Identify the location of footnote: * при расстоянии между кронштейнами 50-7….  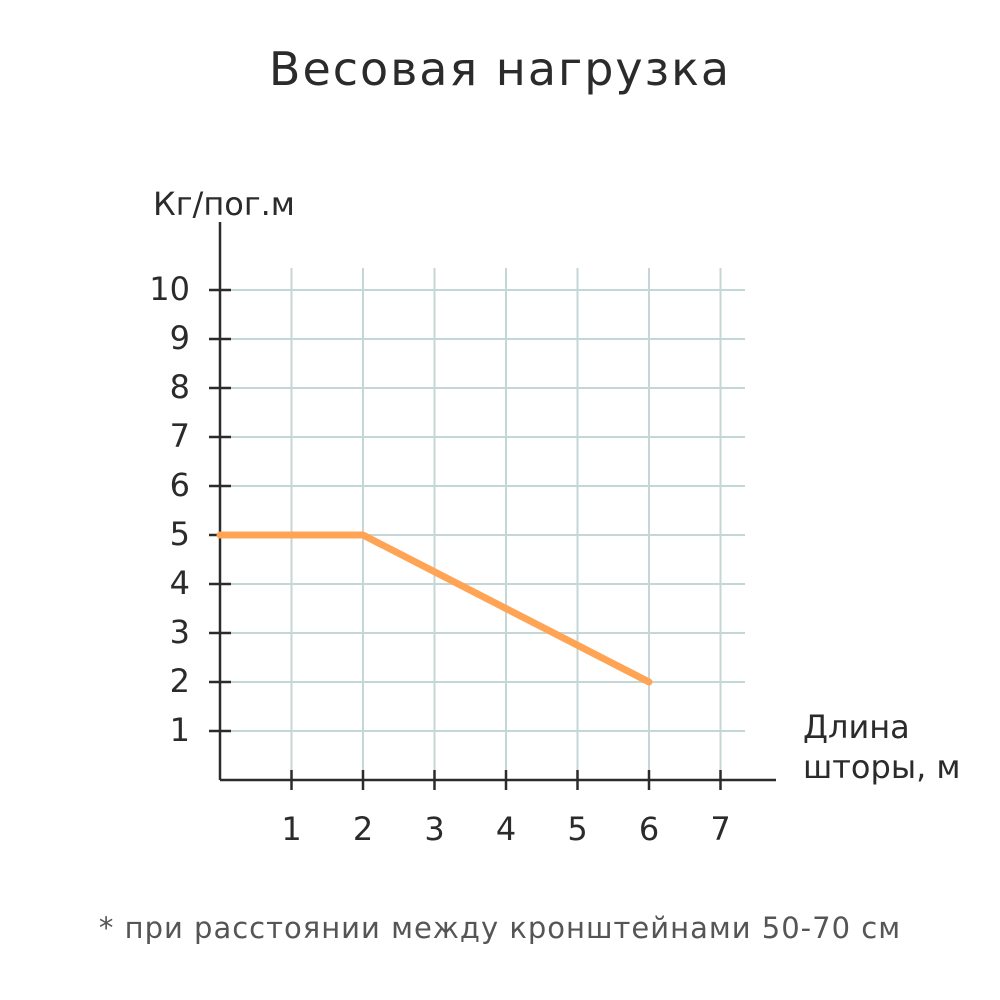
(500, 928).